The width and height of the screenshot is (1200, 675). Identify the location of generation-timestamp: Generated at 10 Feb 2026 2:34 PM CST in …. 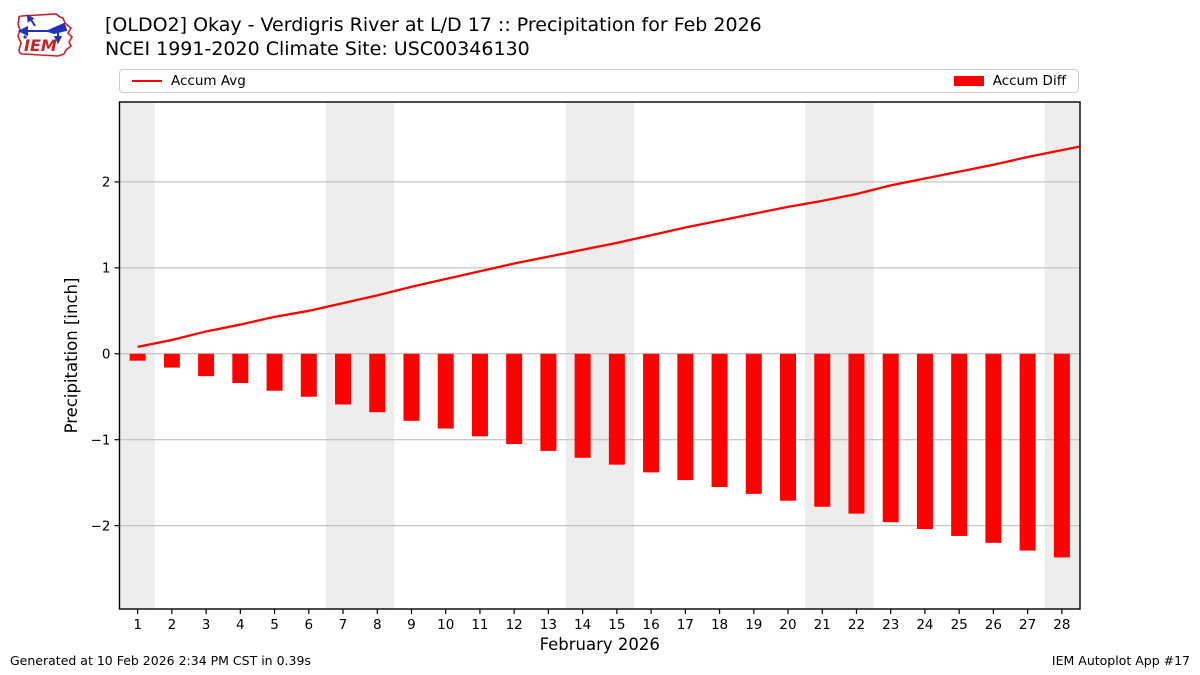
(160, 660).